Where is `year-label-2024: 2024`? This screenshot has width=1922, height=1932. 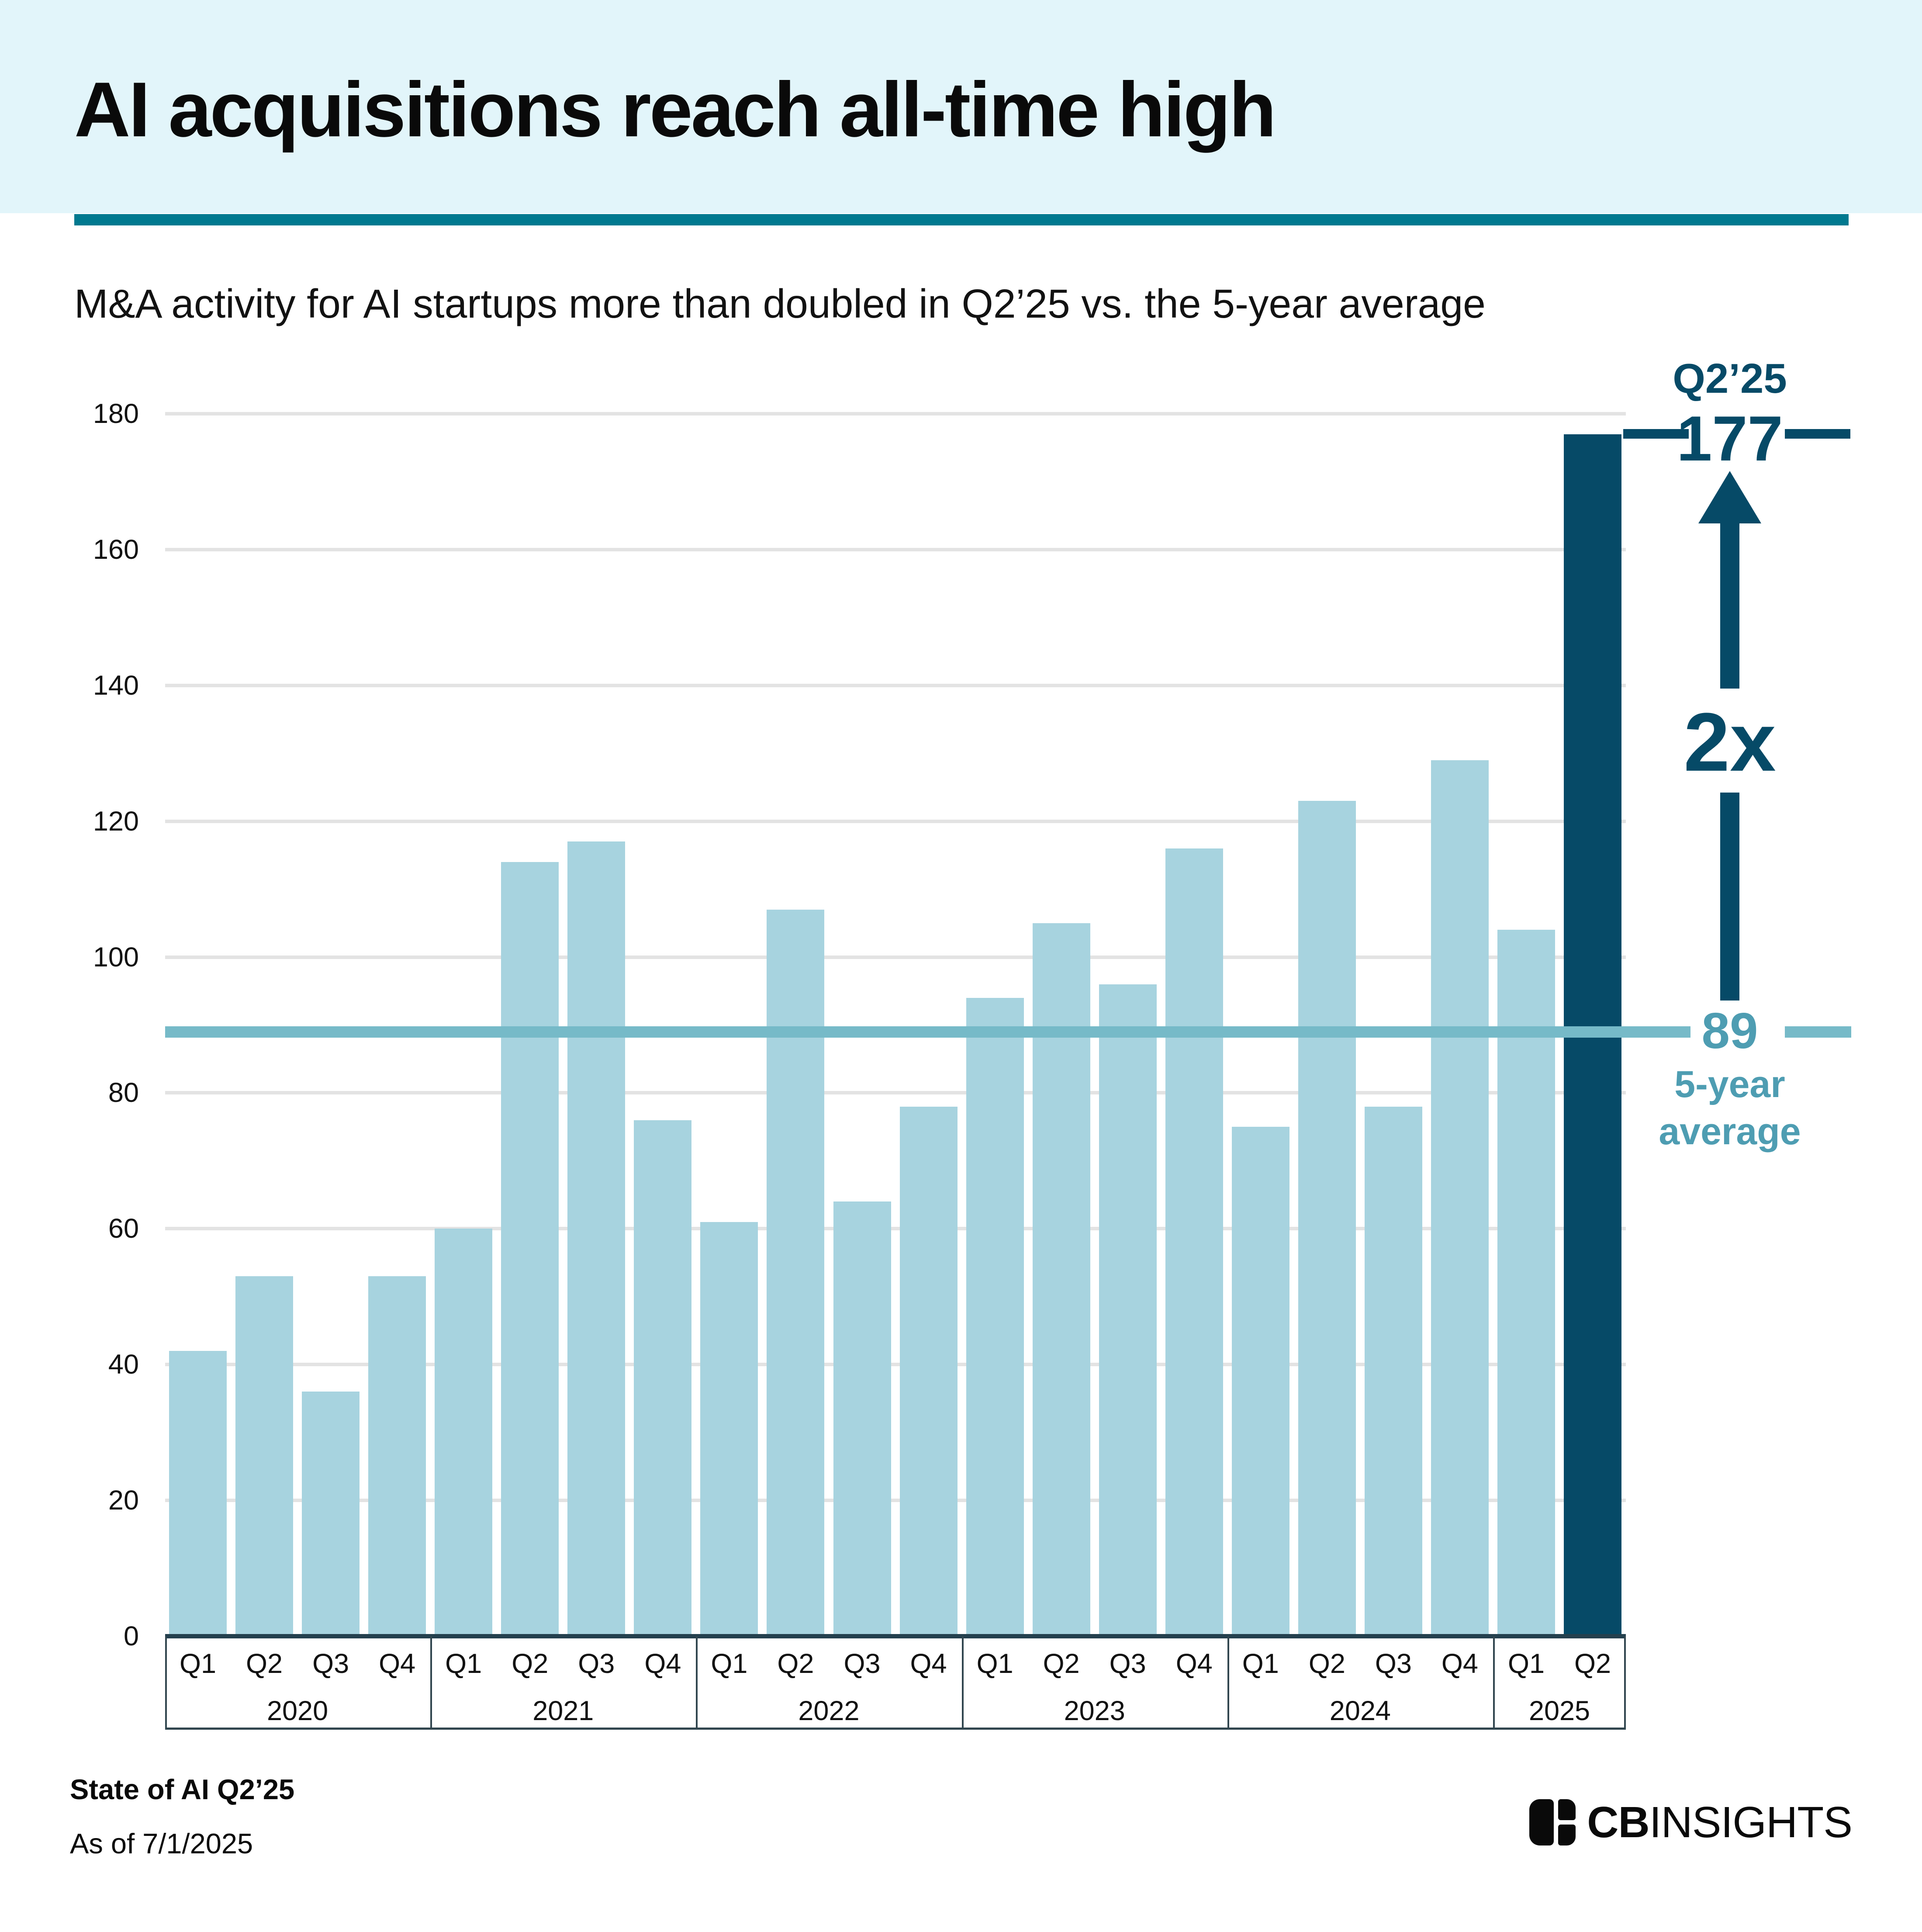 year-label-2024: 2024 is located at coordinates (1360, 1711).